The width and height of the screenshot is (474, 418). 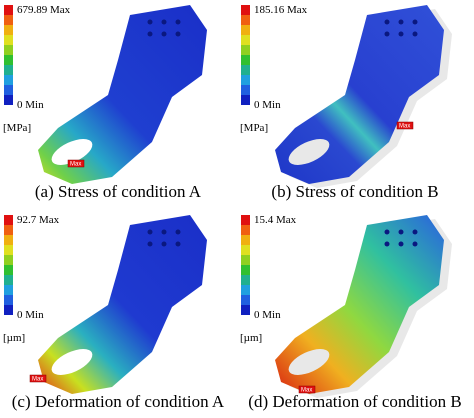 What do you see at coordinates (44, 10) in the screenshot?
I see `legend-max: 679.89 Max` at bounding box center [44, 10].